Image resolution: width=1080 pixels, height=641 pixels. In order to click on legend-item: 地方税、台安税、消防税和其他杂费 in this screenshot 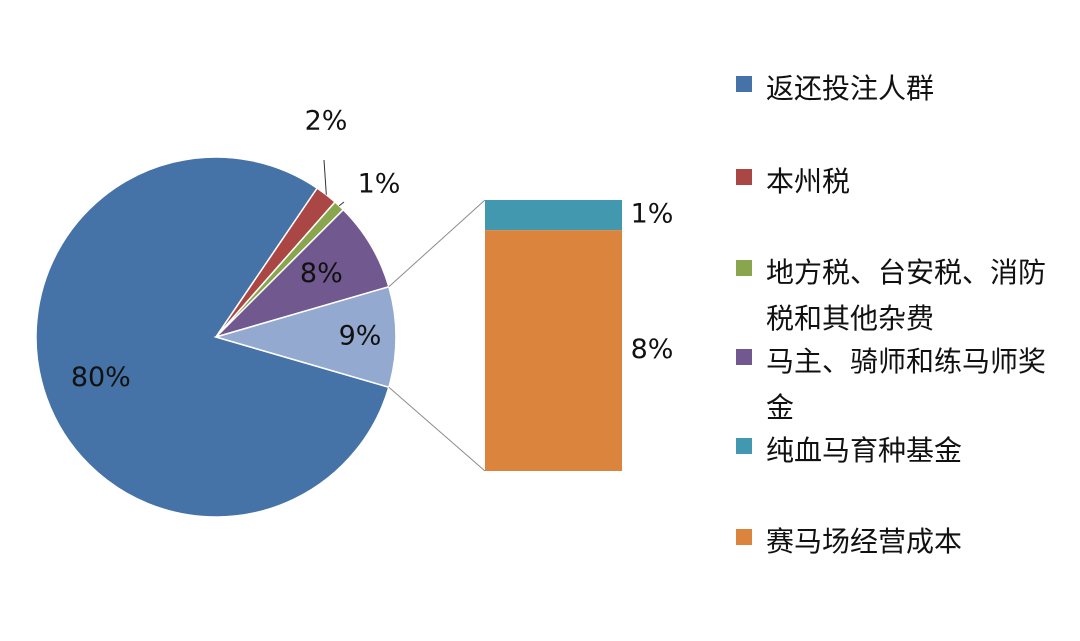, I will do `click(904, 296)`.